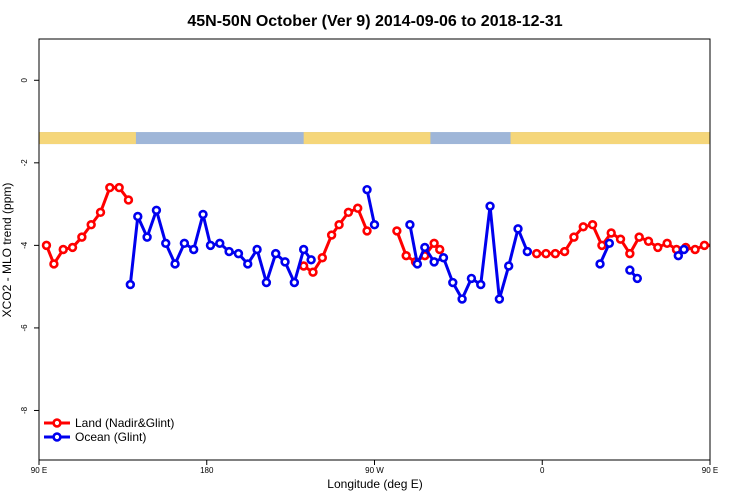 This screenshot has width=750, height=500. I want to click on legend-label: Land (Nadir&Glint), so click(124, 423).